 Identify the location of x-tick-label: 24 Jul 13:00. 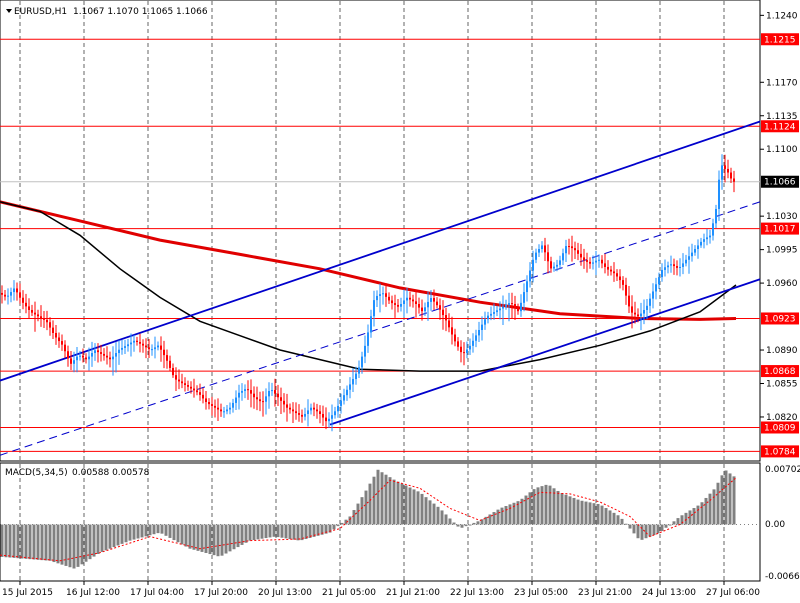
(669, 593).